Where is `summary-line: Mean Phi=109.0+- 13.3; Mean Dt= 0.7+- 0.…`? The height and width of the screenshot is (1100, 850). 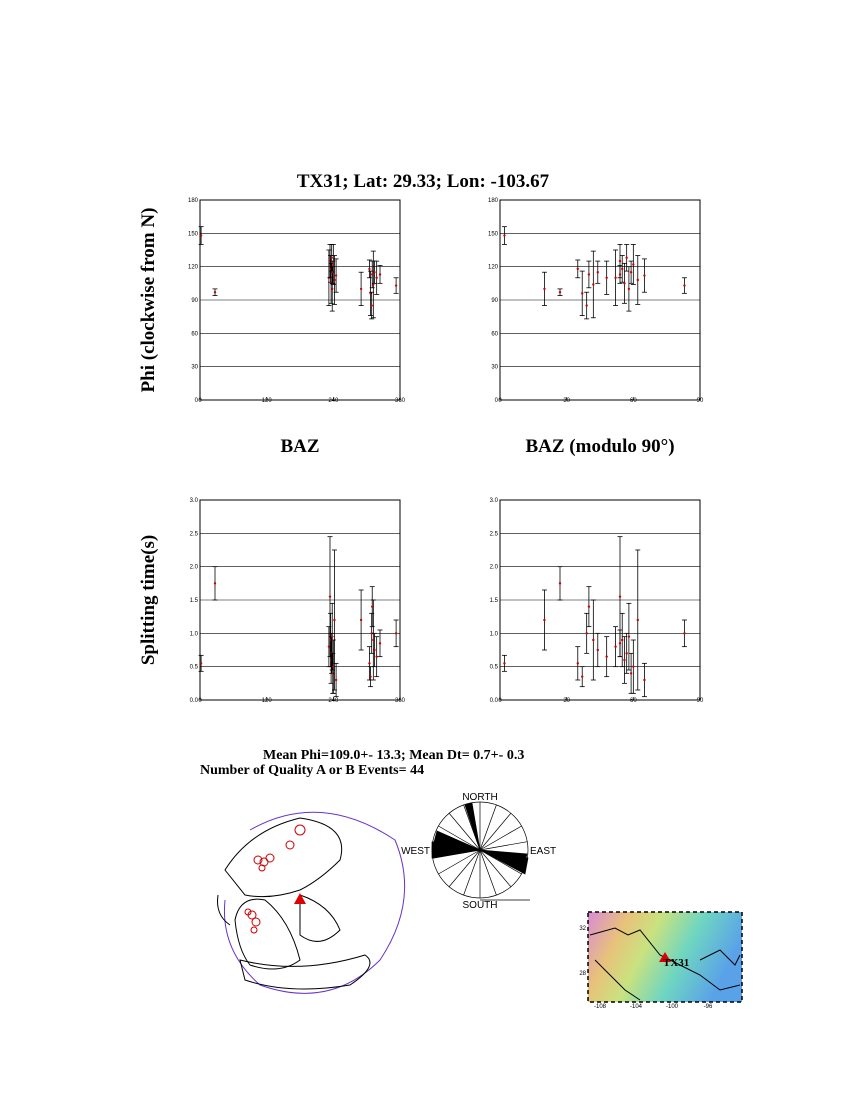
summary-line: Mean Phi=109.0+- 13.3; Mean Dt= 0.7+- 0.… is located at coordinates (393, 755).